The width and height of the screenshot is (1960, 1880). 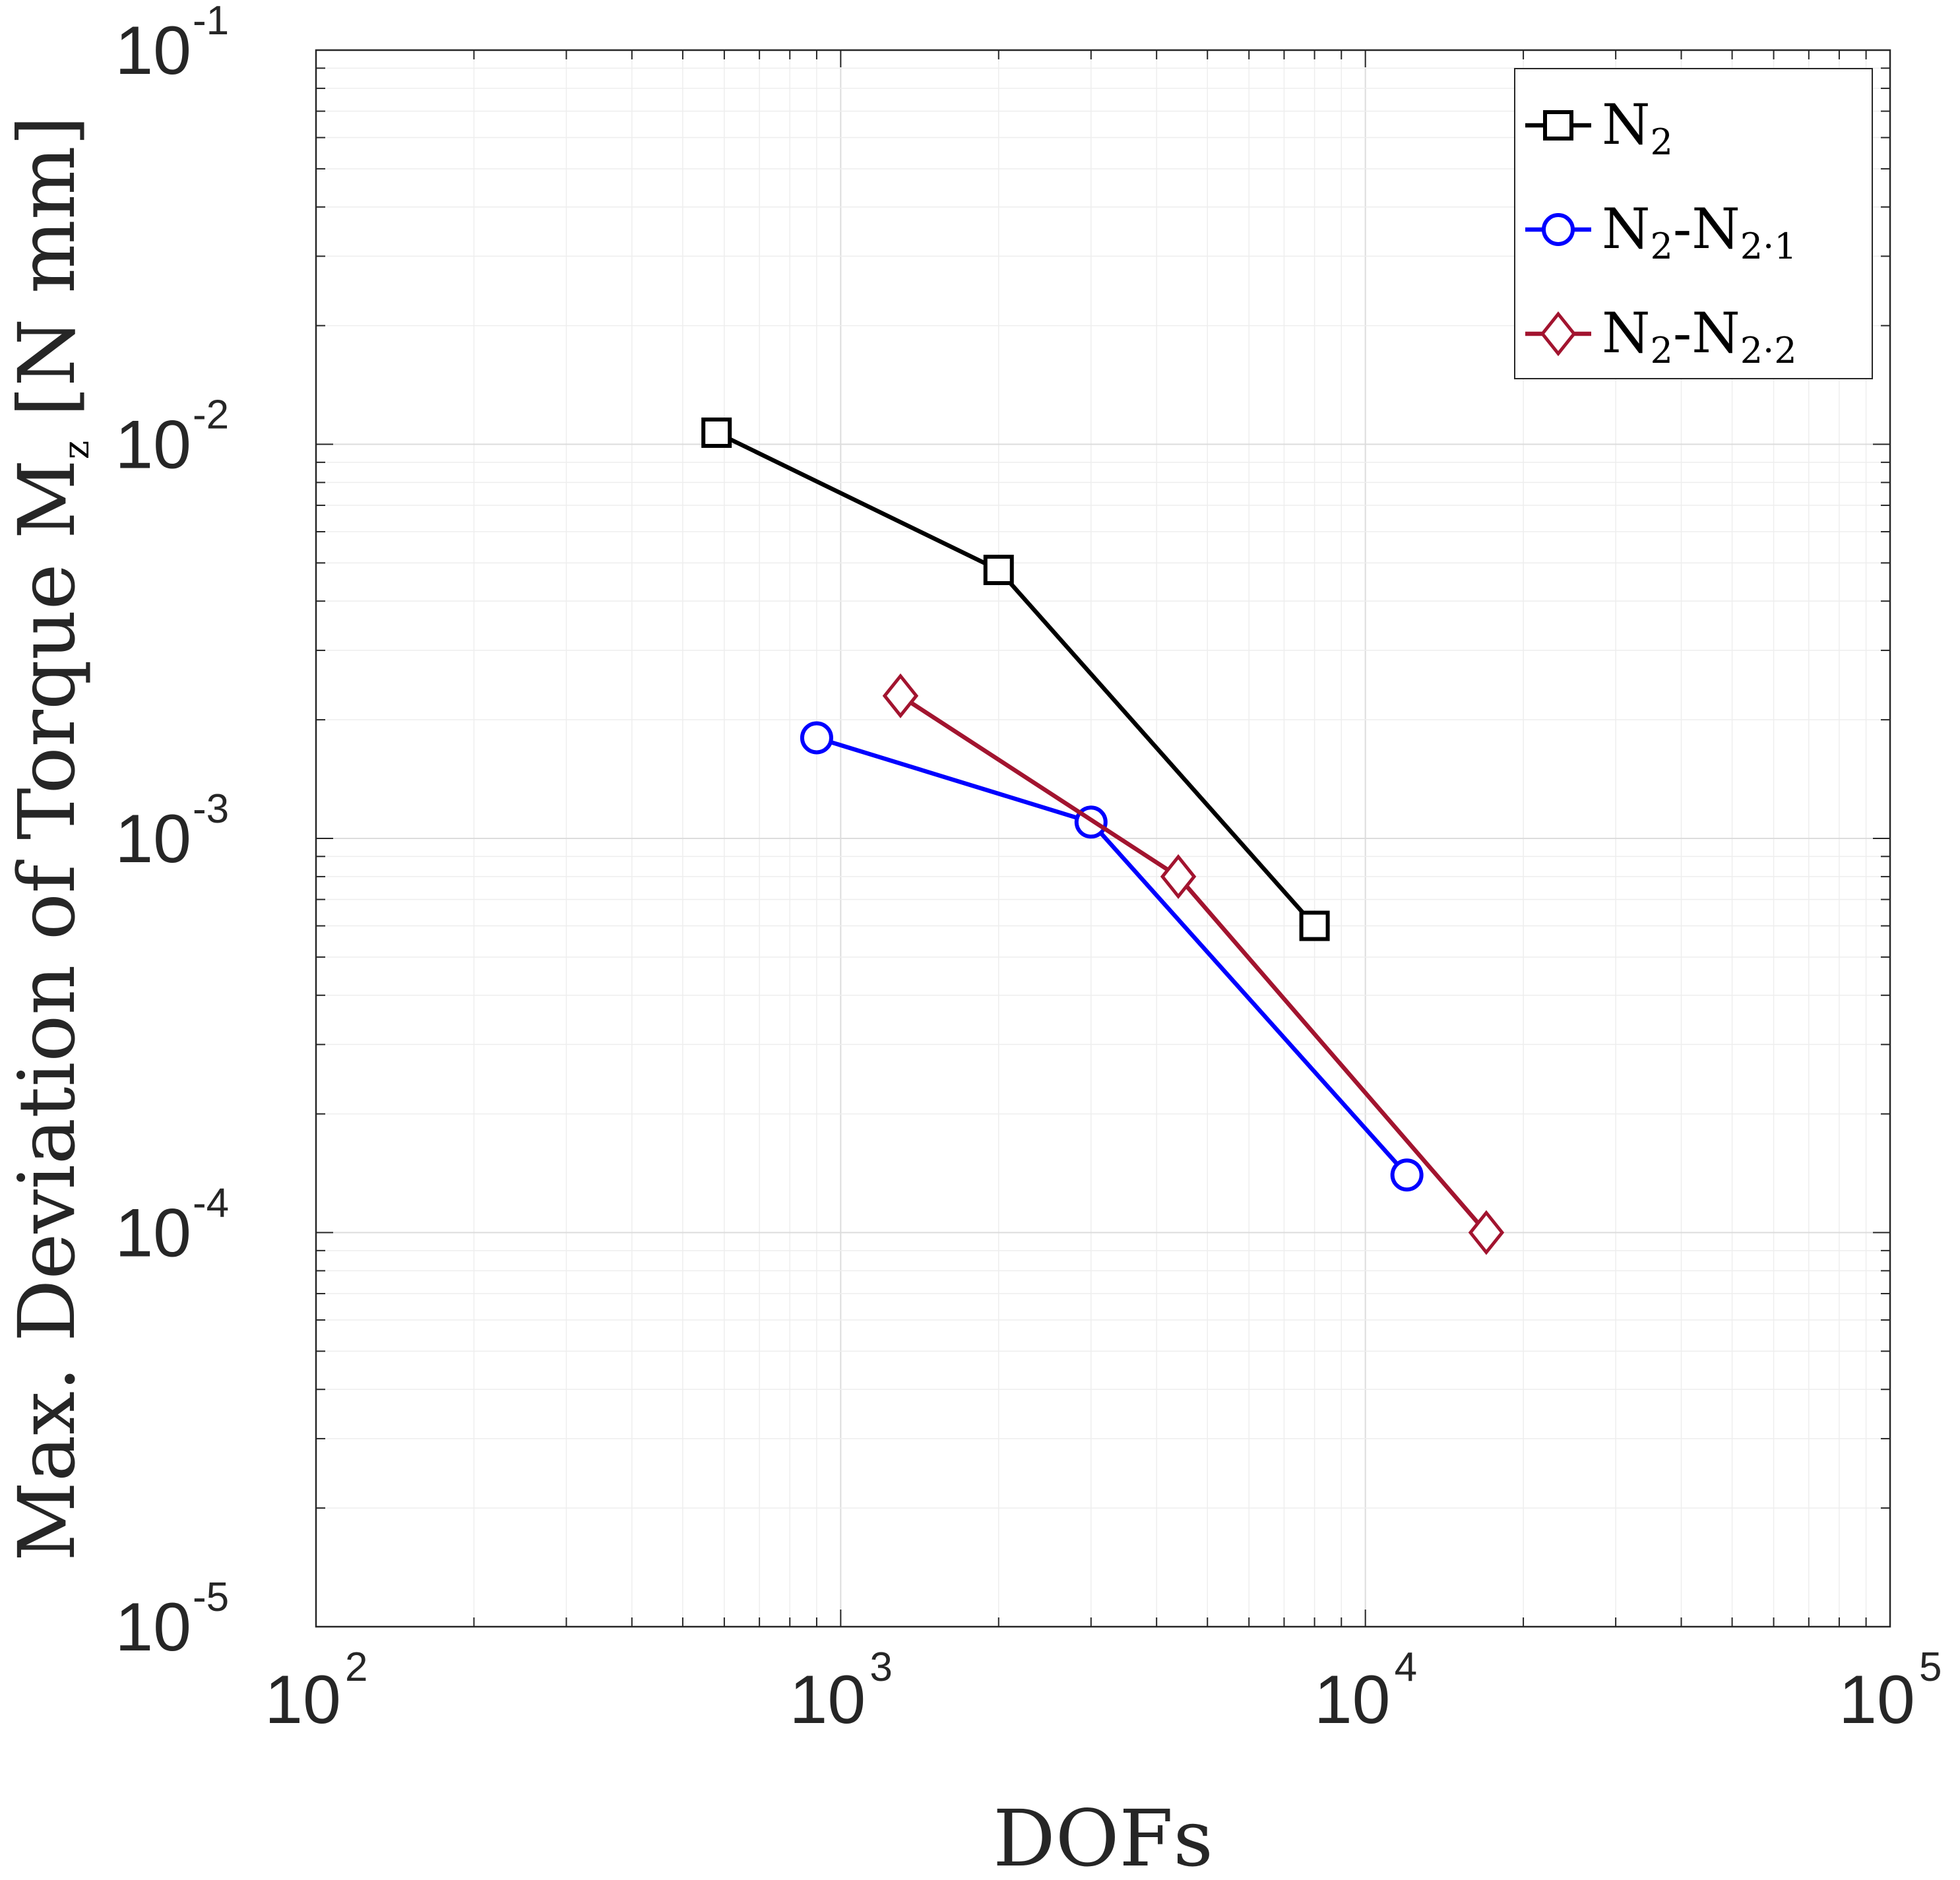 What do you see at coordinates (211, 415) in the screenshot?
I see `y-tick-label-exponent: -2` at bounding box center [211, 415].